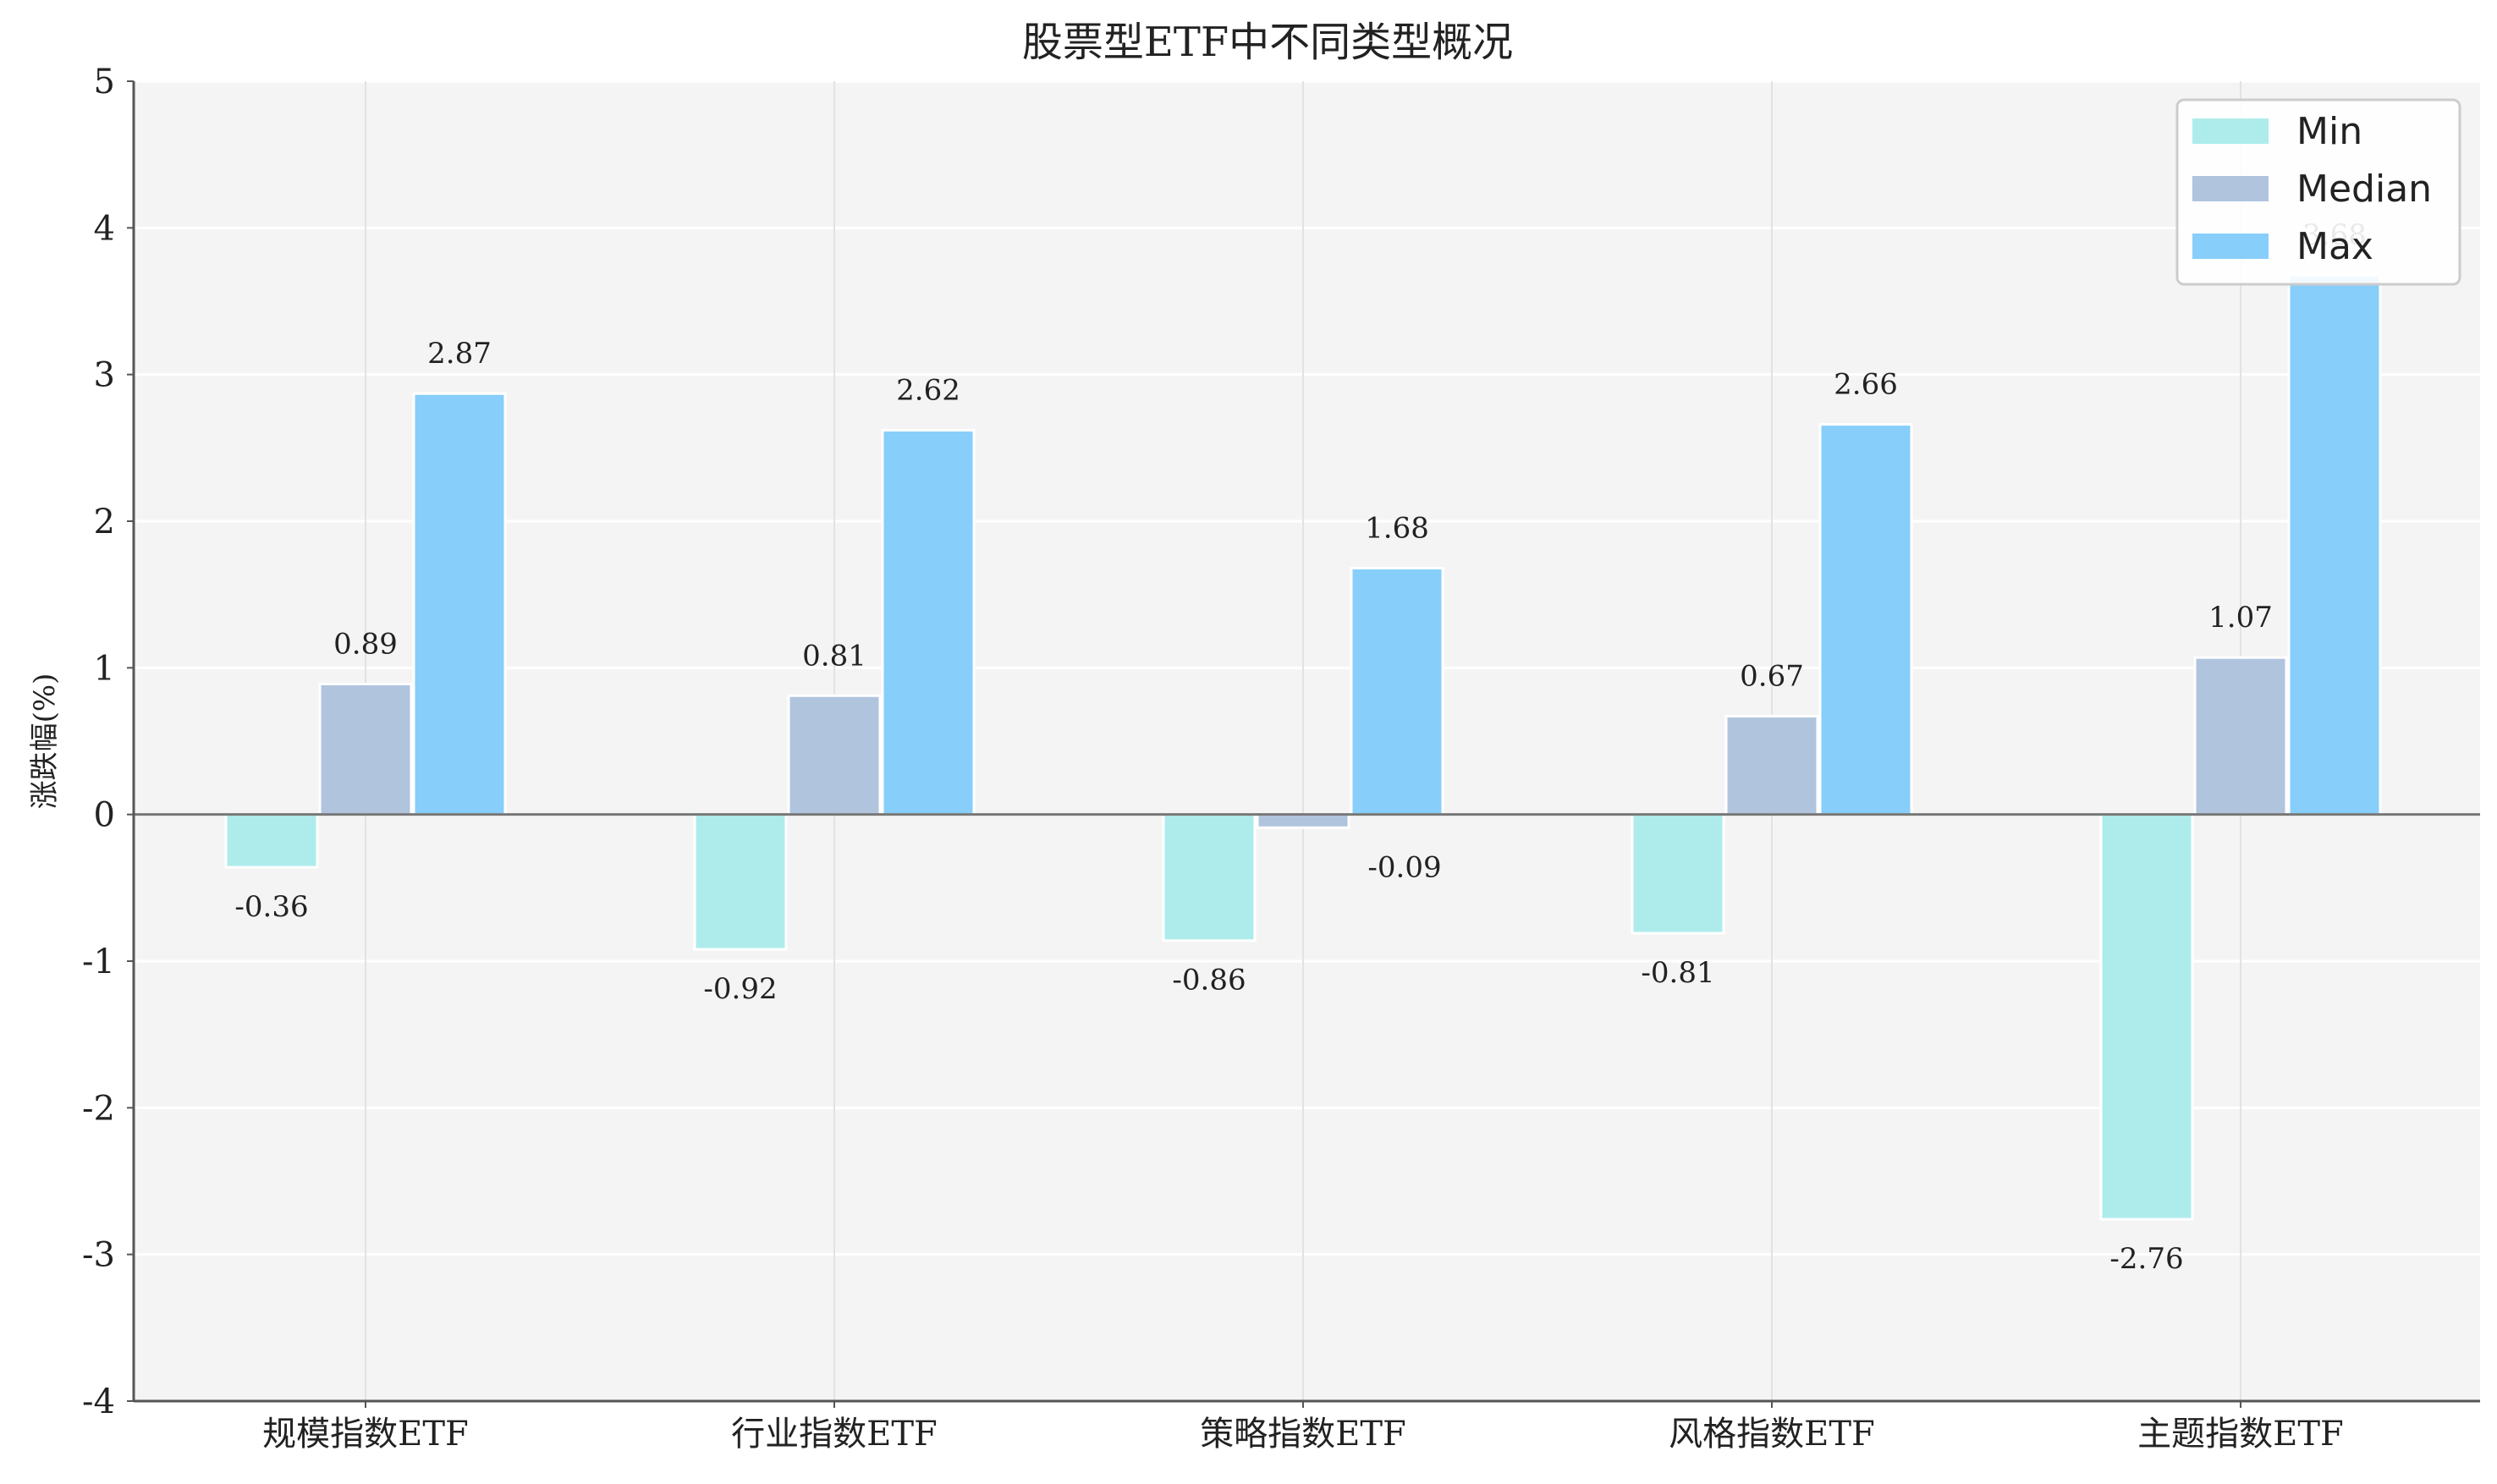 The height and width of the screenshot is (1484, 2497). I want to click on data-label: 2.87, so click(460, 354).